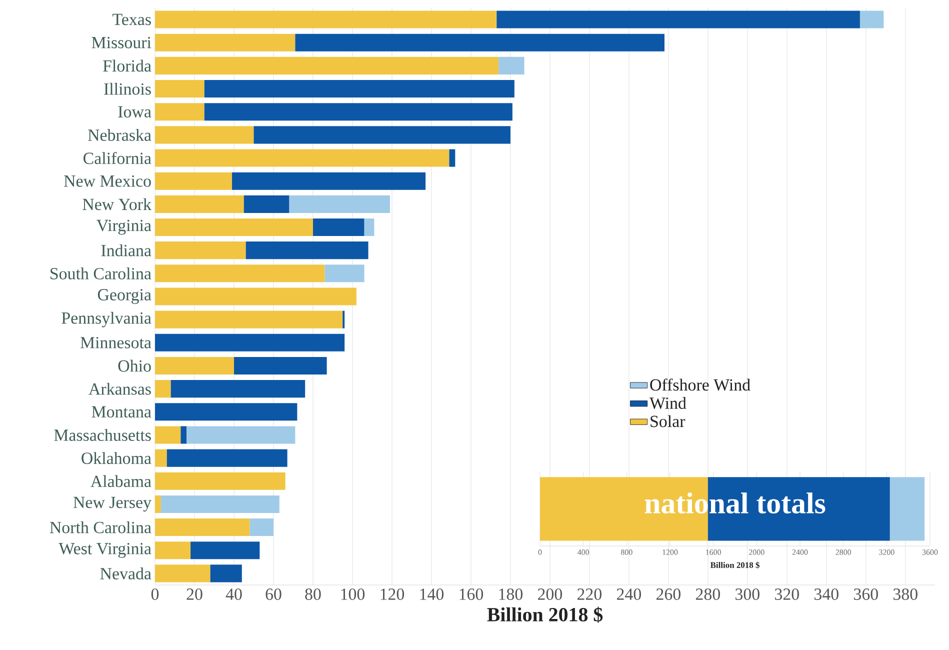 The height and width of the screenshot is (650, 949). Describe the element at coordinates (125, 296) in the screenshot. I see `y-tick-label: Georgia` at that location.